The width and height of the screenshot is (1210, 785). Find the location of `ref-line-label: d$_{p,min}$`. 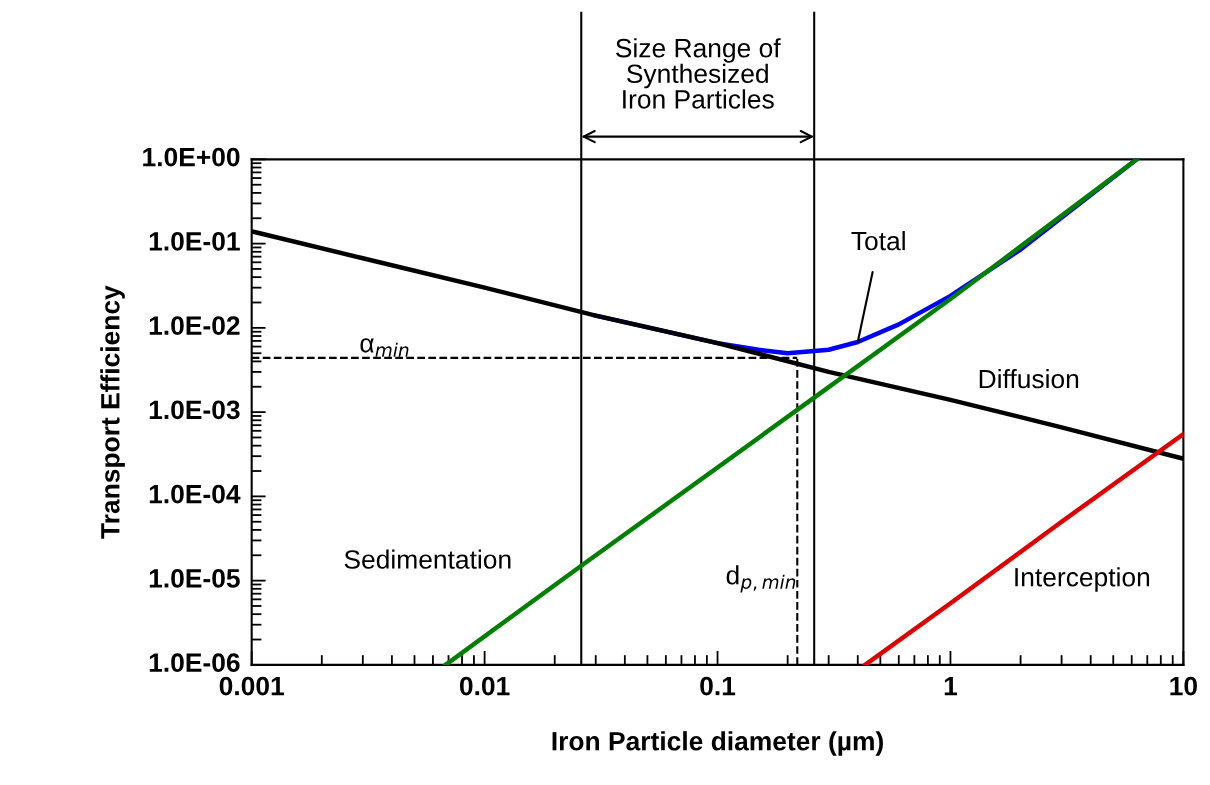

ref-line-label: d$_{p,min}$ is located at coordinates (761, 579).